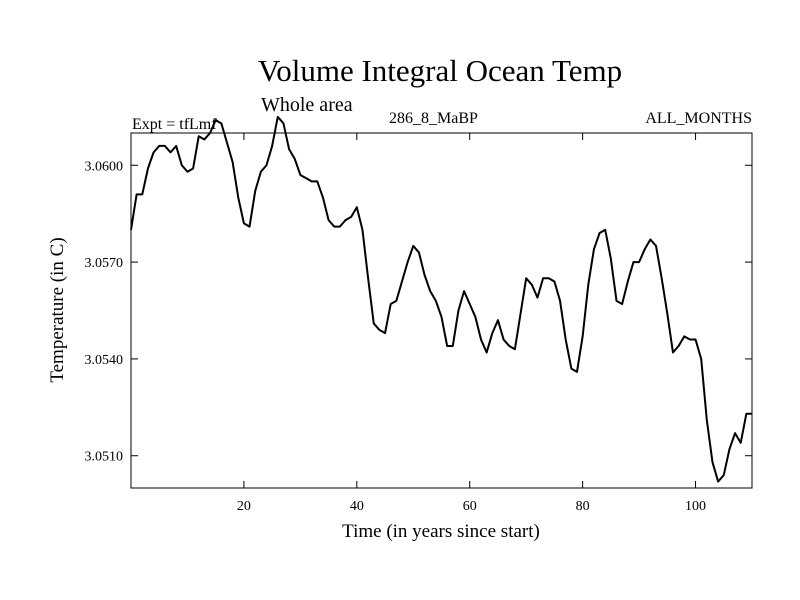  What do you see at coordinates (698, 118) in the screenshot?
I see `months-label: ALL_MONTHS` at bounding box center [698, 118].